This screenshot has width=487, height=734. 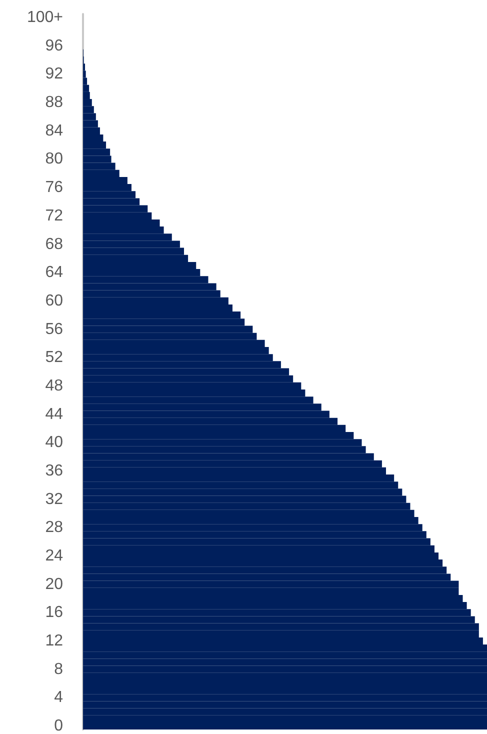 I want to click on y-tick-label: 16, so click(x=54, y=613).